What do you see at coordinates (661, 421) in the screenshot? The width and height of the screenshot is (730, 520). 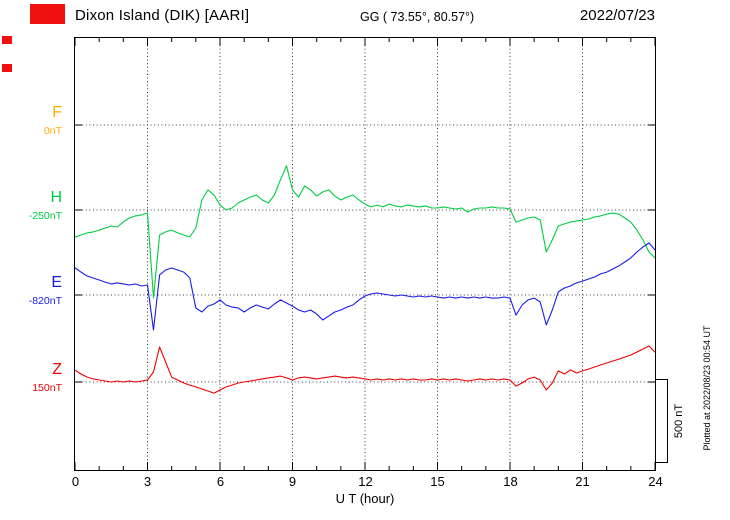 I see `scale-bar` at bounding box center [661, 421].